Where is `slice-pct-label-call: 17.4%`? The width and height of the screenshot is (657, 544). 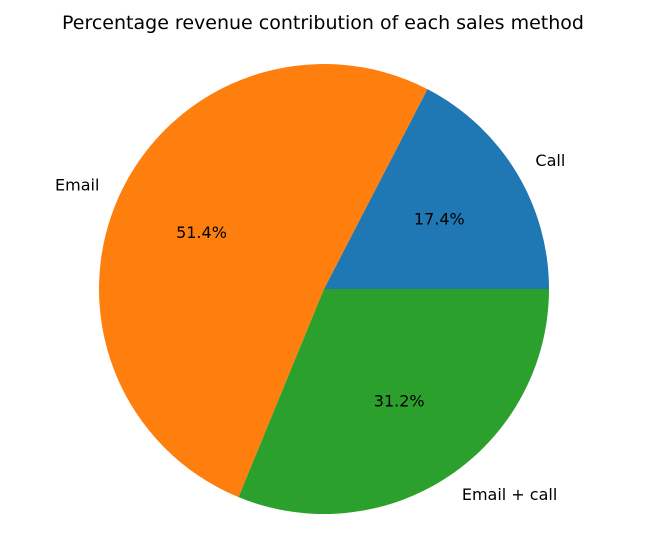 slice-pct-label-call: 17.4% is located at coordinates (439, 218).